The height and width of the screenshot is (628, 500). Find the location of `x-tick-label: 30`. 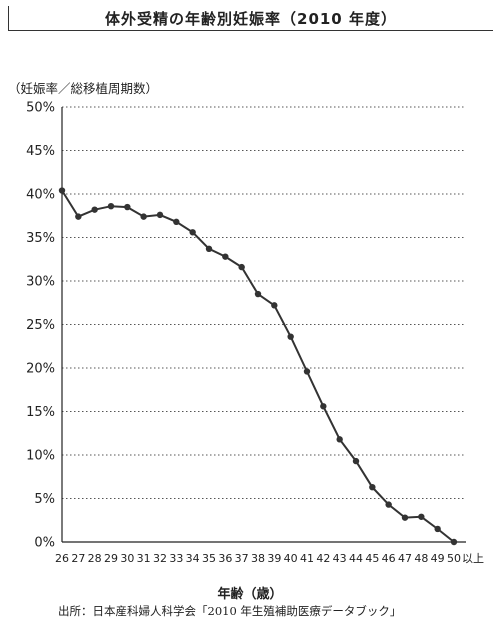

x-tick-label: 30 is located at coordinates (127, 558).